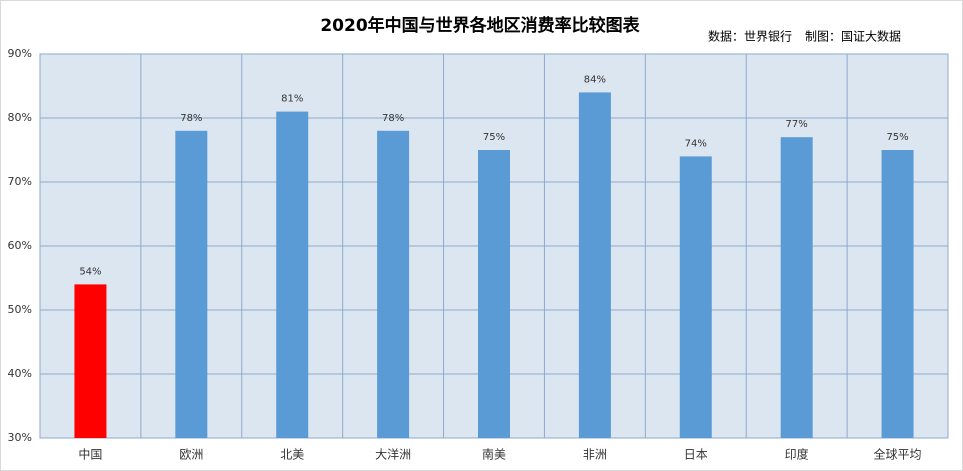  I want to click on y-tick-label: 30%, so click(20, 437).